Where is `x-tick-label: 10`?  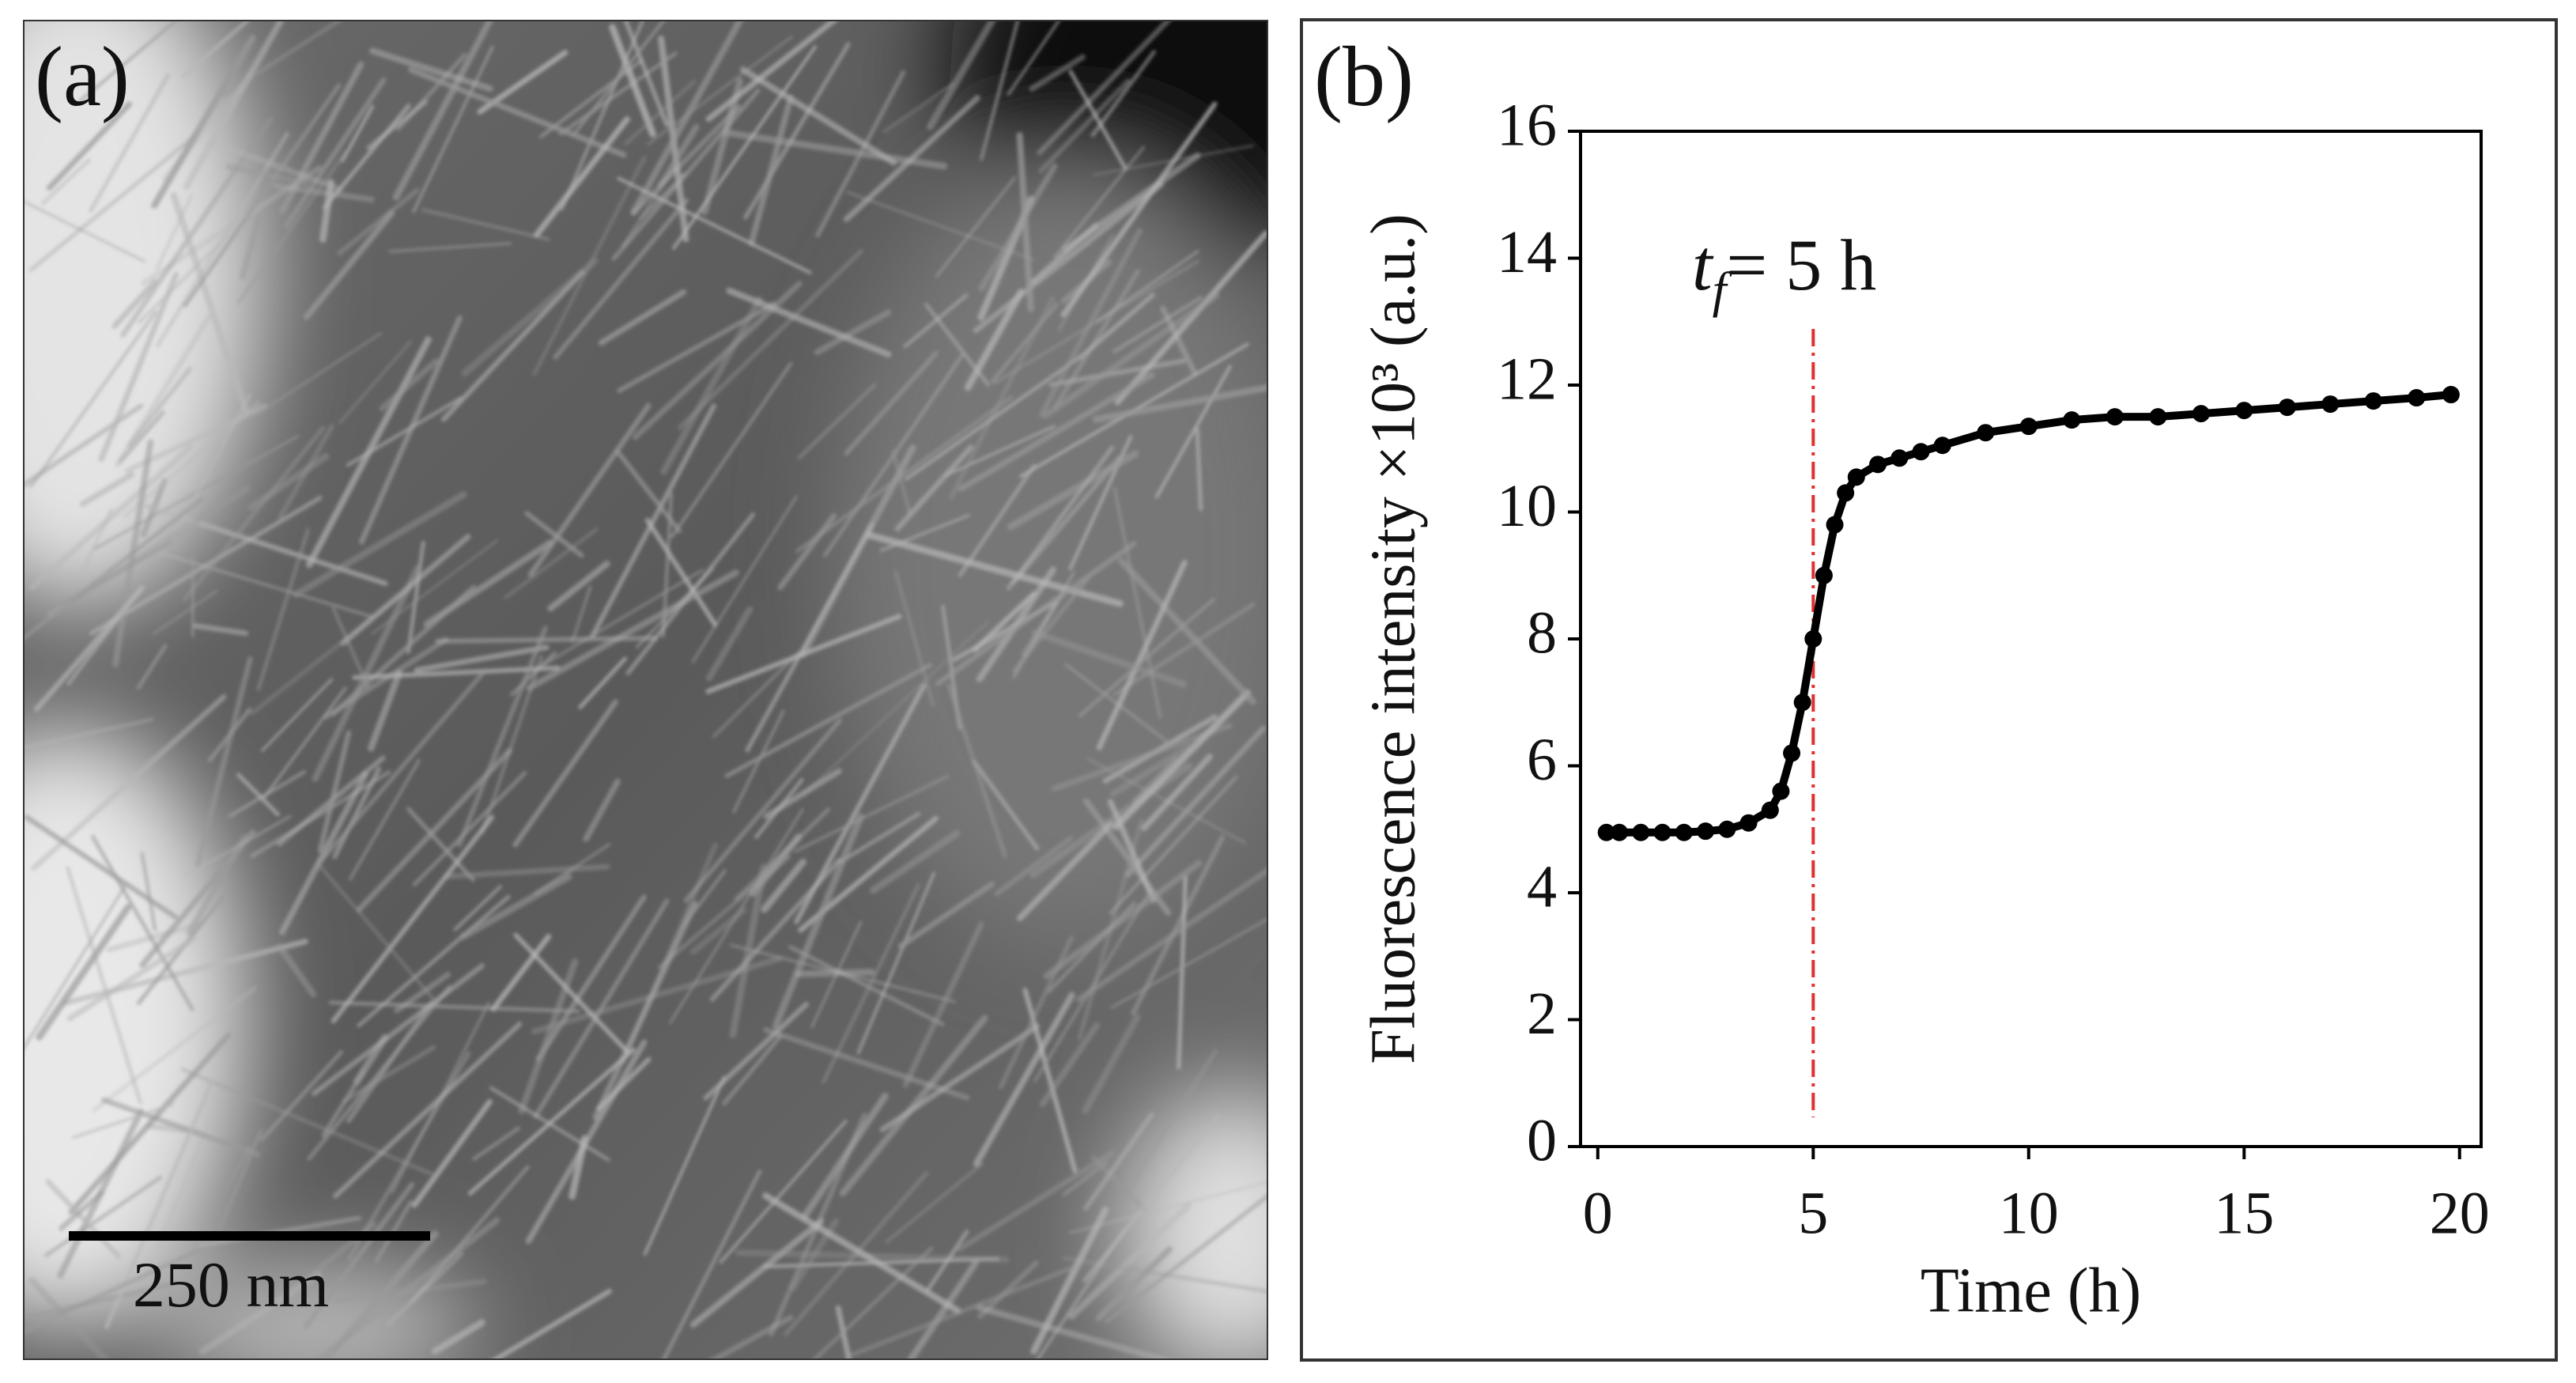 x-tick-label: 10 is located at coordinates (2029, 1213).